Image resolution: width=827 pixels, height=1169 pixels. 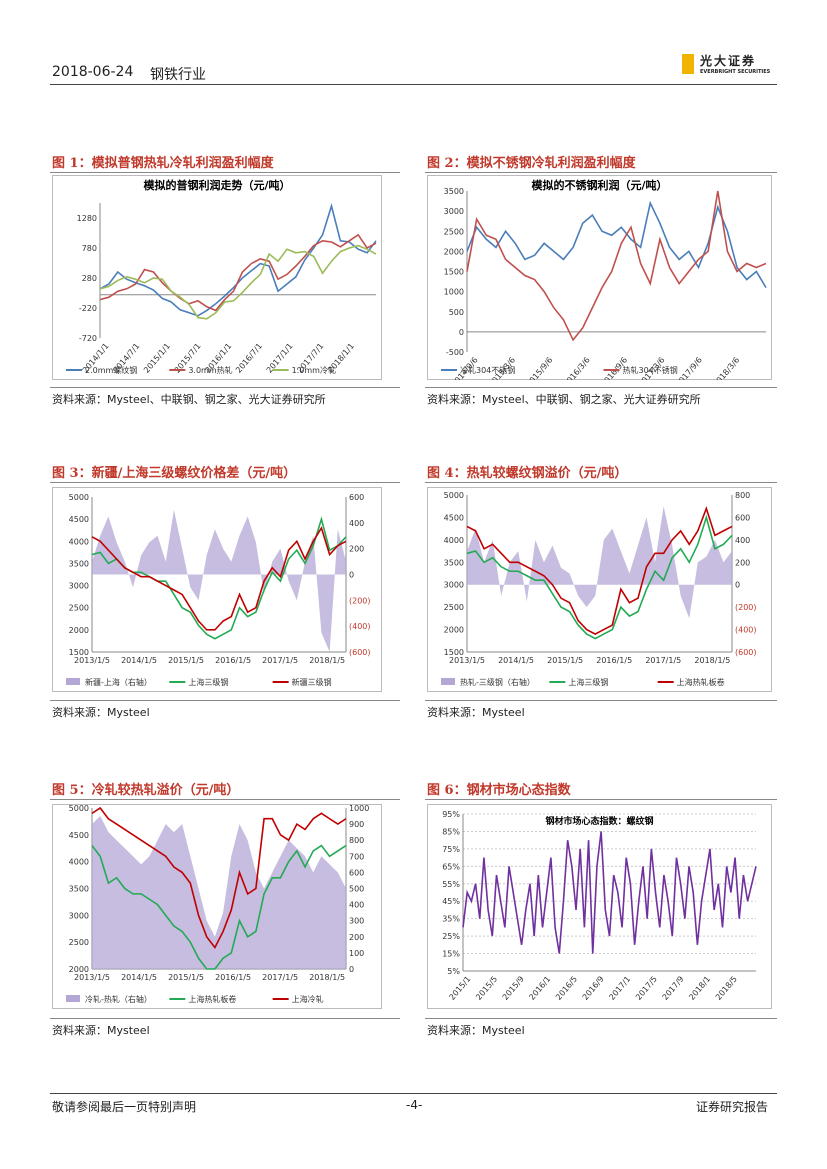 I want to click on x-tick-label: 2013/1/5, so click(x=92, y=977).